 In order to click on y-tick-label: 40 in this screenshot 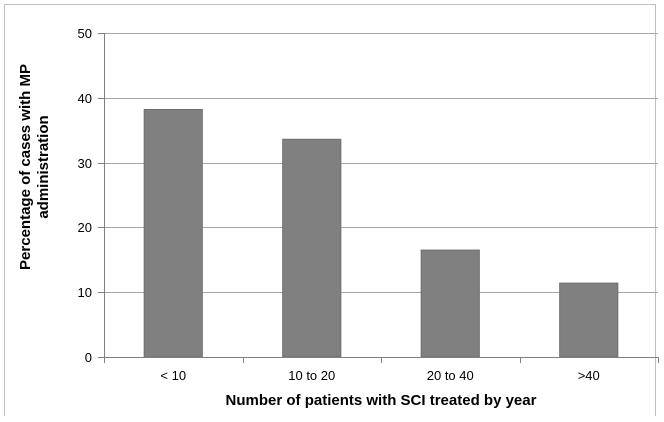, I will do `click(85, 98)`.